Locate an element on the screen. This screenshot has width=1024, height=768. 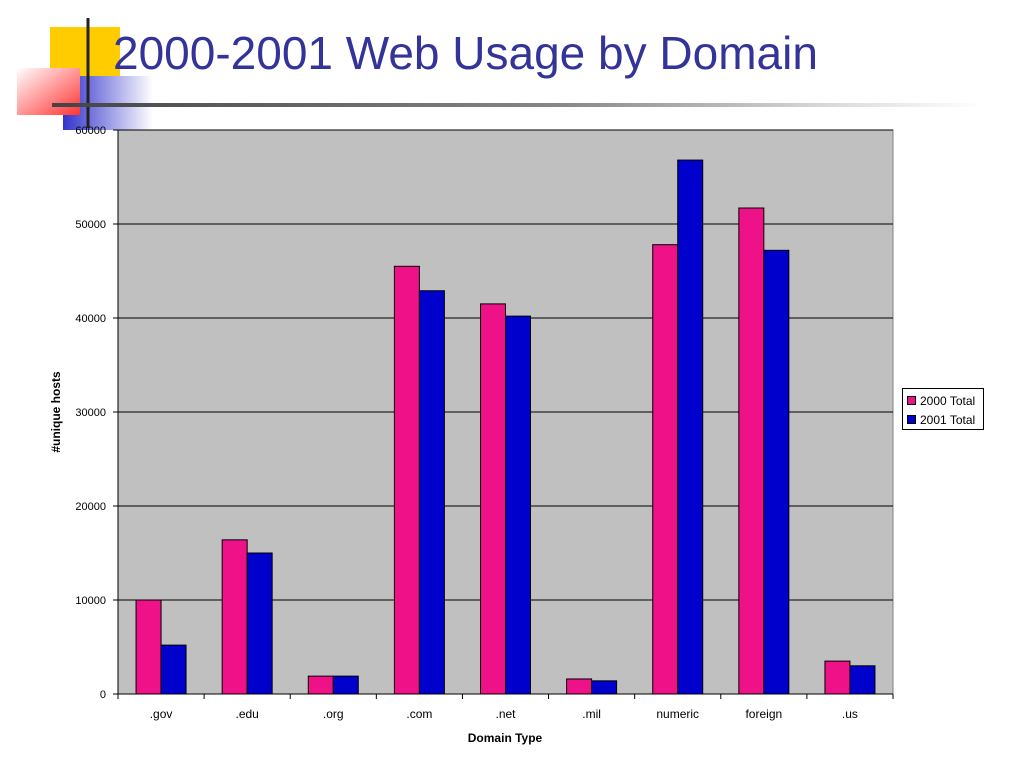
y-tick-label: 20000 is located at coordinates (90, 507).